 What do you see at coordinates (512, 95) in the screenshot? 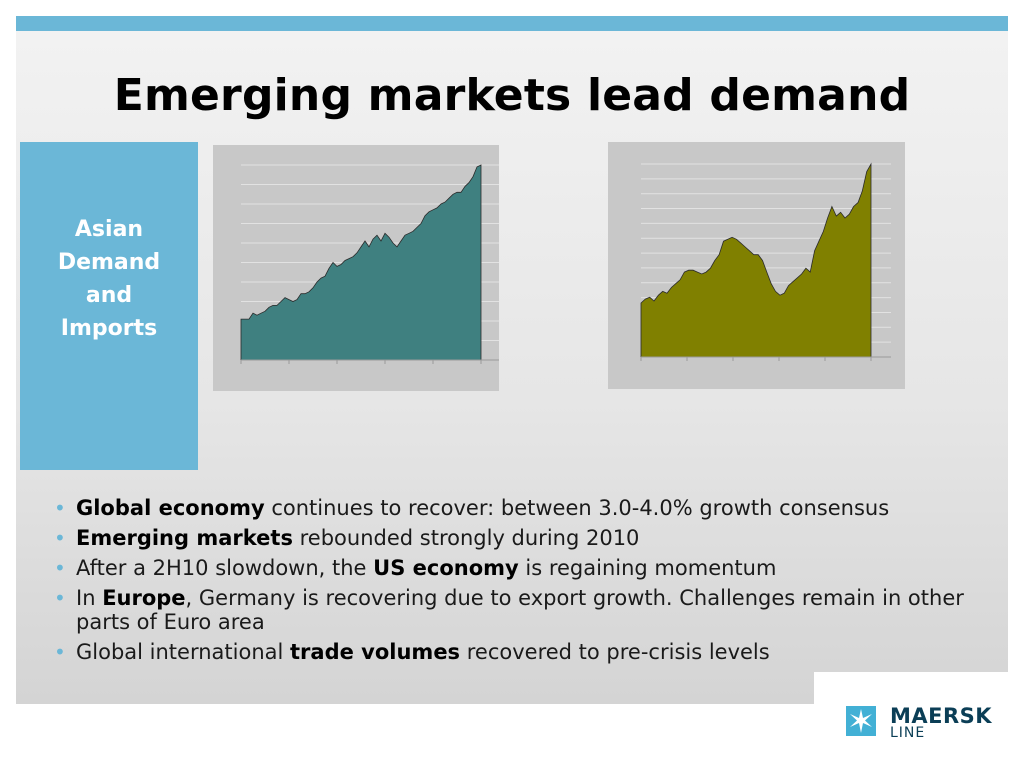
I see `slide-title: Emerging markets lead demand` at bounding box center [512, 95].